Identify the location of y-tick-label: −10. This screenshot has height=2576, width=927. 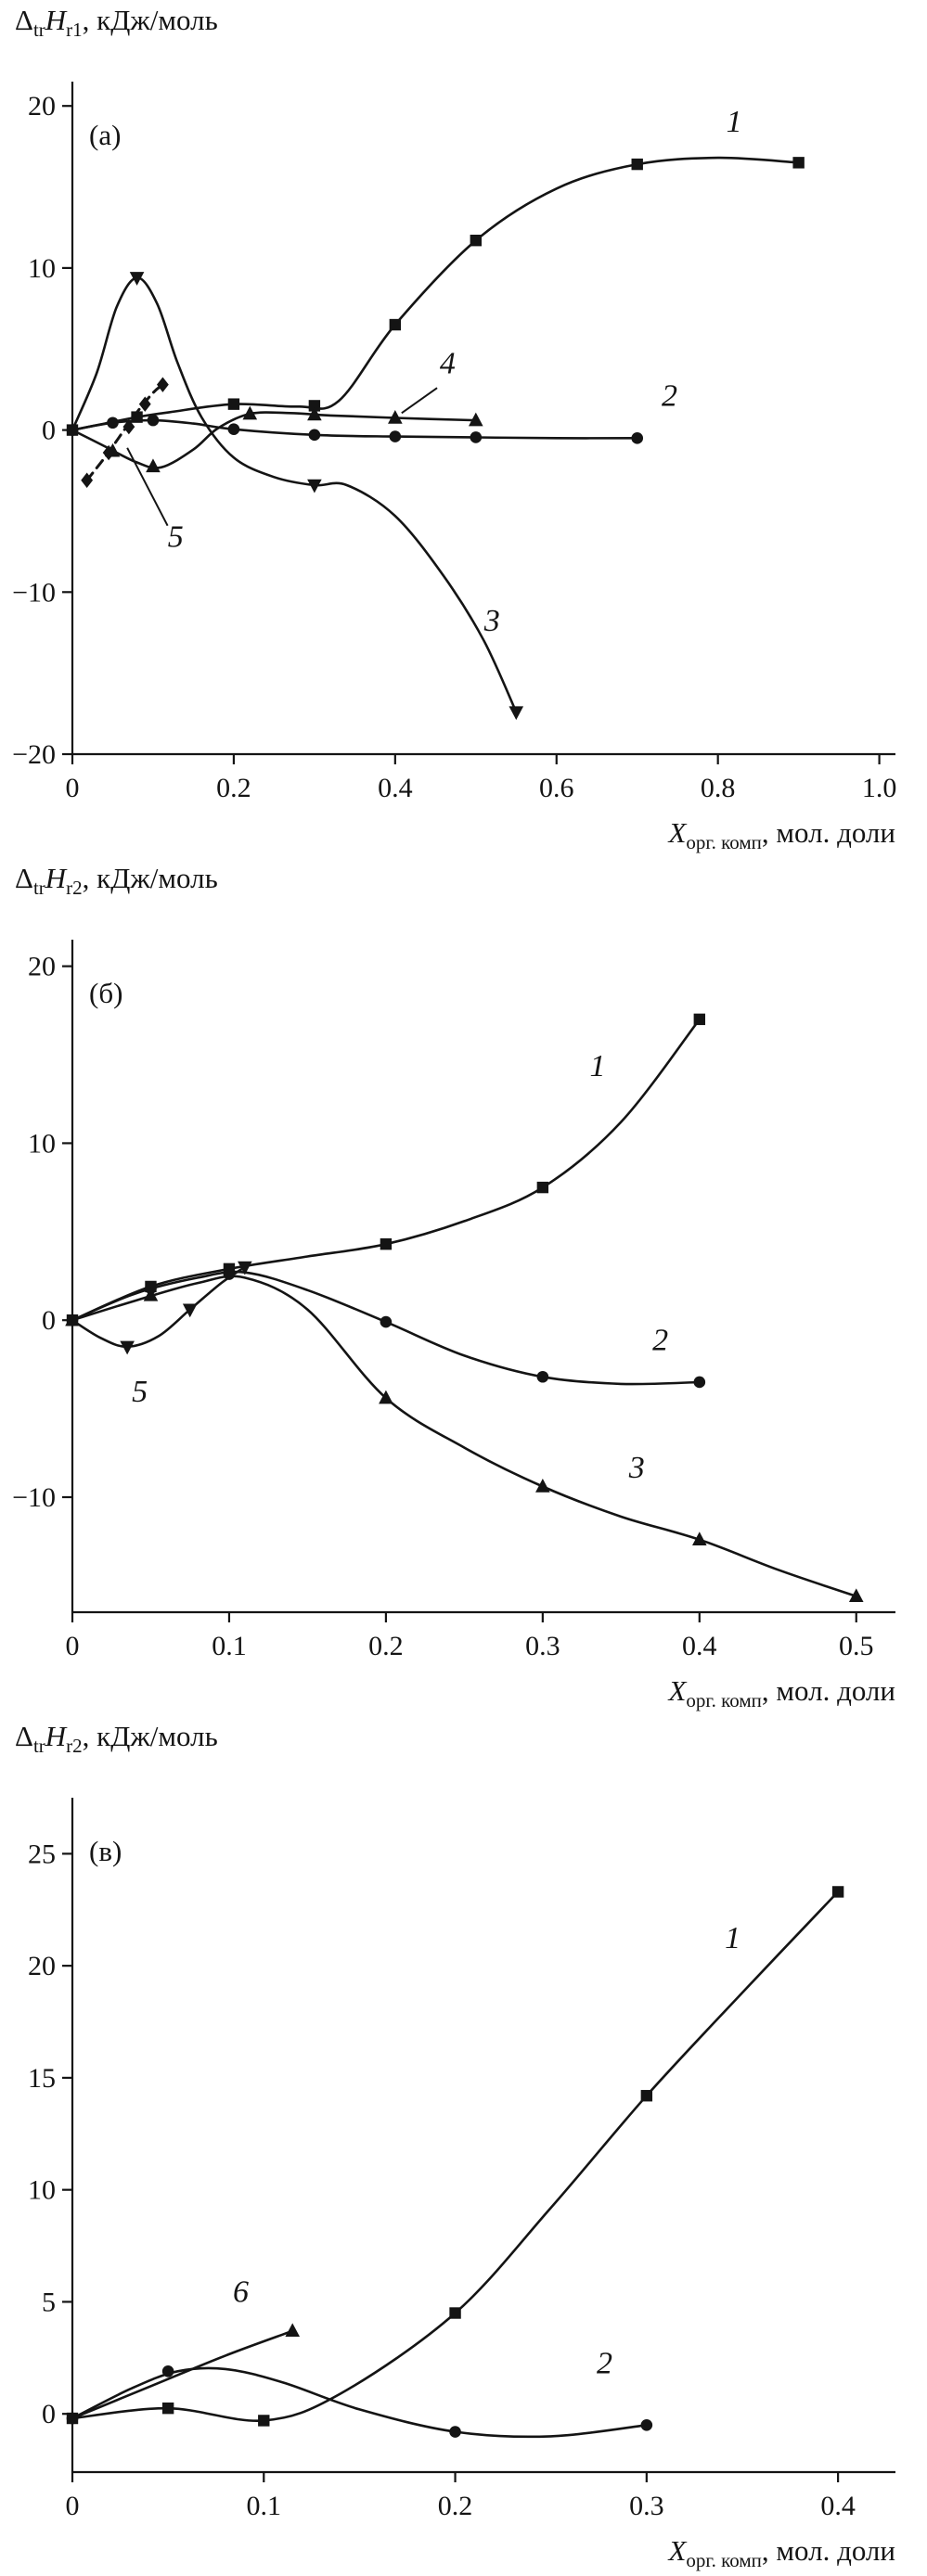
(34, 1497).